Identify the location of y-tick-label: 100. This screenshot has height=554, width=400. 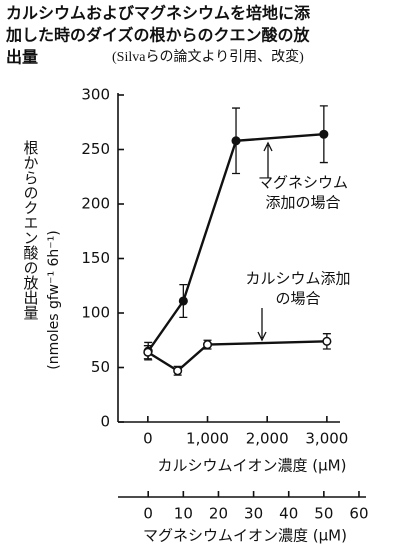
(95, 313).